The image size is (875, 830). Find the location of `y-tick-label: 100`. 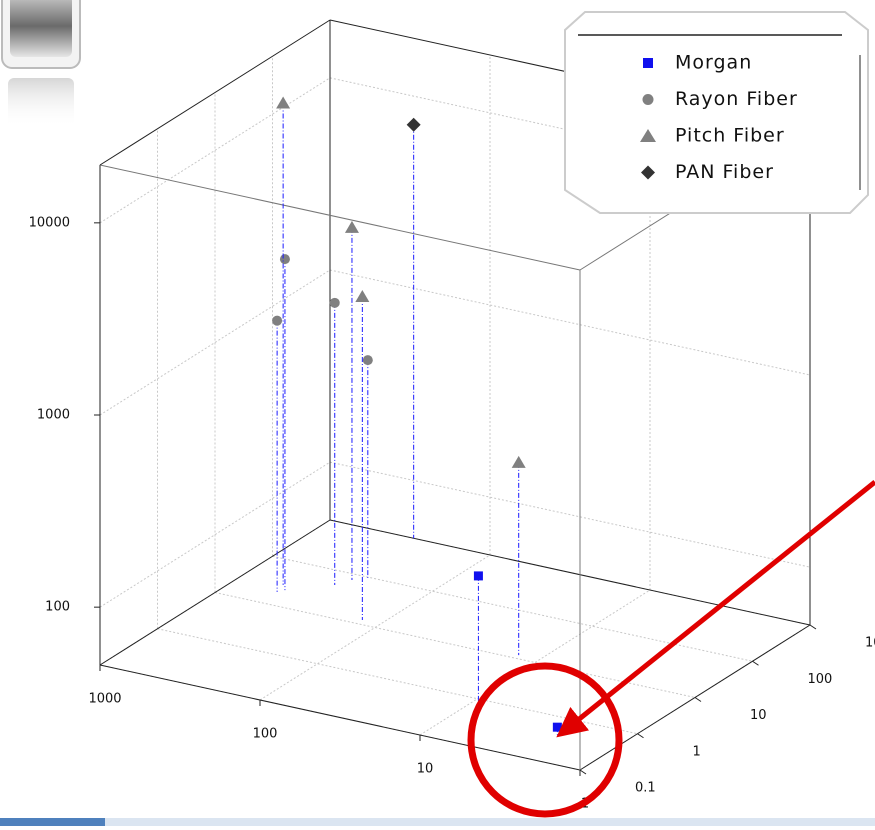

y-tick-label: 100 is located at coordinates (820, 679).